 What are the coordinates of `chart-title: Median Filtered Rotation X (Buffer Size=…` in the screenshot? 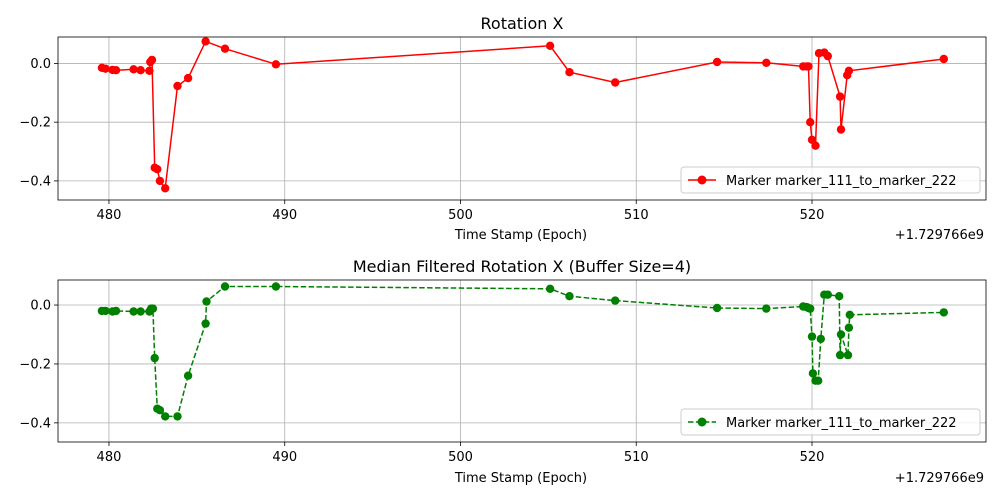 It's located at (522, 266).